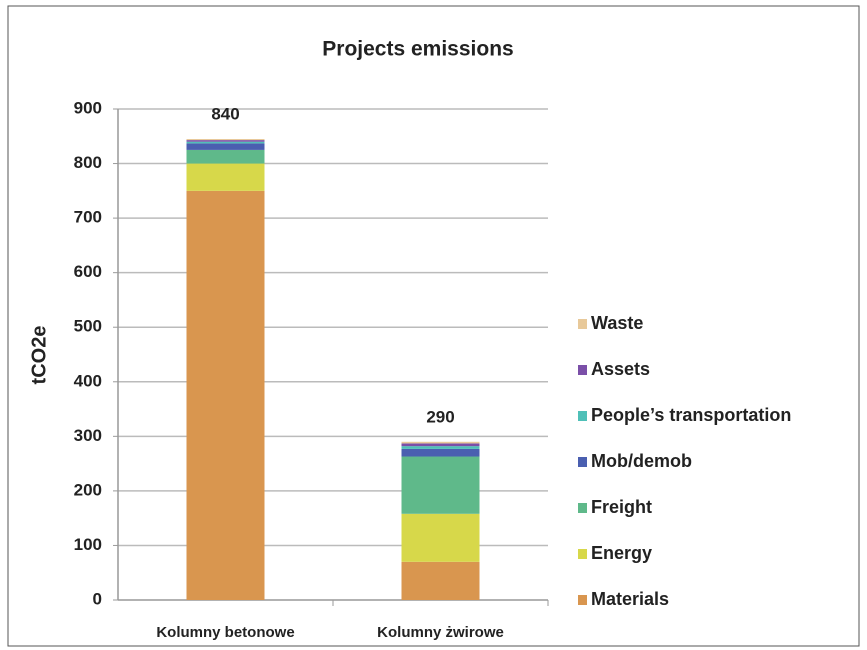 Image resolution: width=867 pixels, height=650 pixels. I want to click on x-tick-label: Kolumny betonowe, so click(225, 632).